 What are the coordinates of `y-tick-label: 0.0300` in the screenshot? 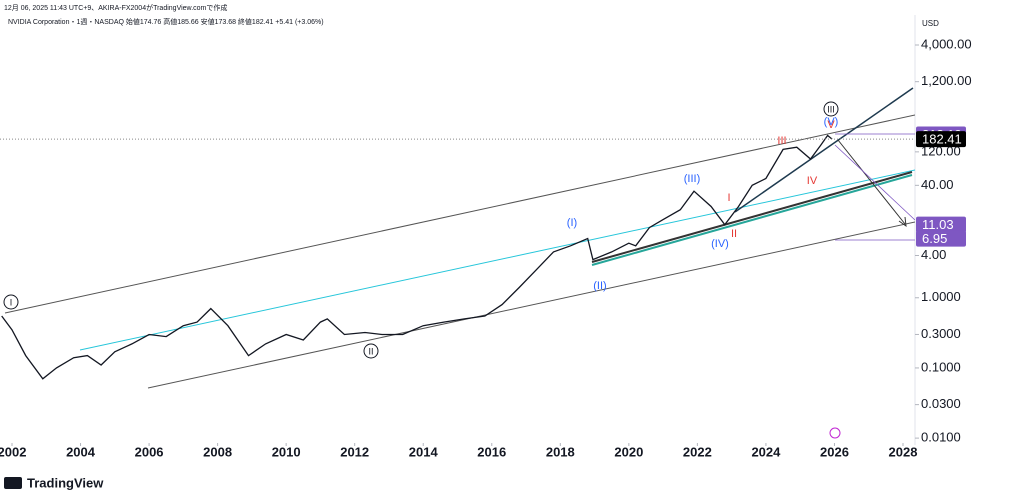 It's located at (941, 403).